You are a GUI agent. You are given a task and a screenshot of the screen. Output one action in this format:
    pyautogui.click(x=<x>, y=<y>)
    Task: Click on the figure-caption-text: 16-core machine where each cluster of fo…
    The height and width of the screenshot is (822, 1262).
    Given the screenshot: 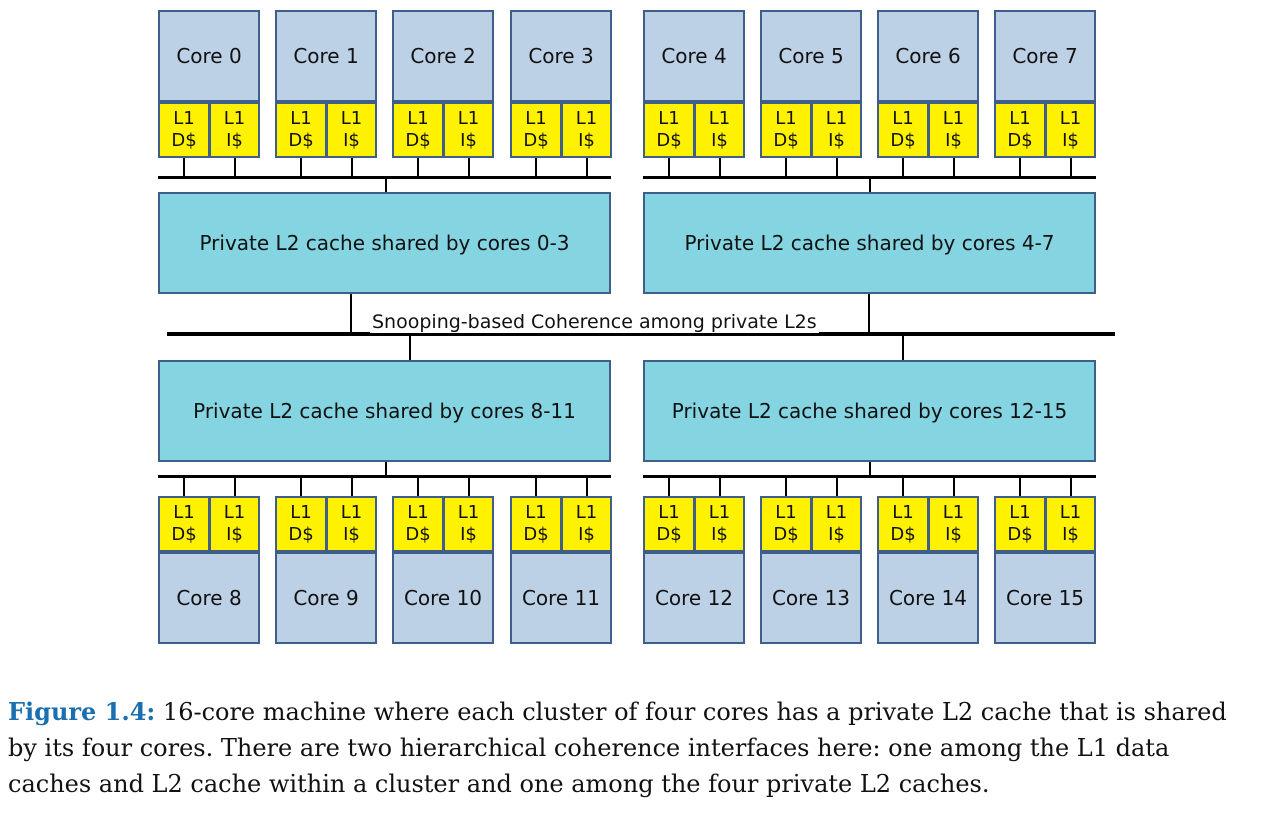 What is the action you would take?
    pyautogui.click(x=617, y=748)
    